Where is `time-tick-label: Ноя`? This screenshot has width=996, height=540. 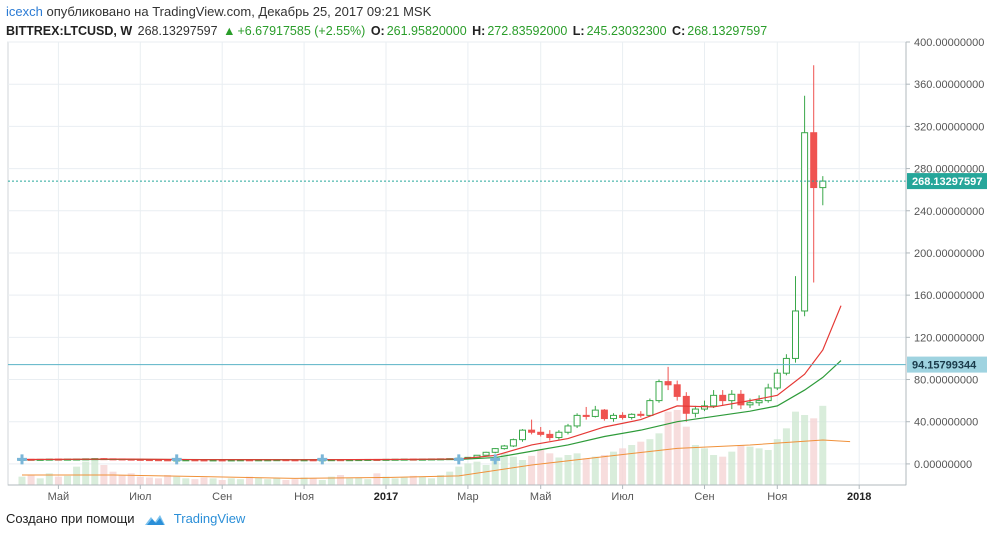
time-tick-label: Ноя is located at coordinates (304, 497).